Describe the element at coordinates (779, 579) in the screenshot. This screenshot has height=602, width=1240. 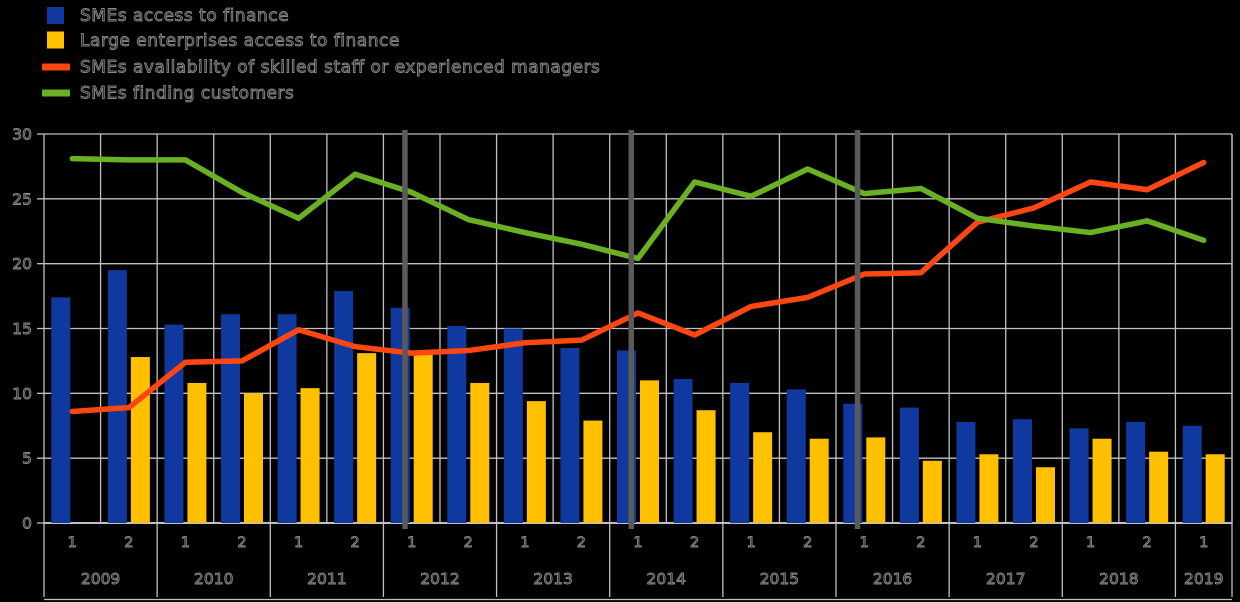
I see `x-label-year: 2015` at that location.